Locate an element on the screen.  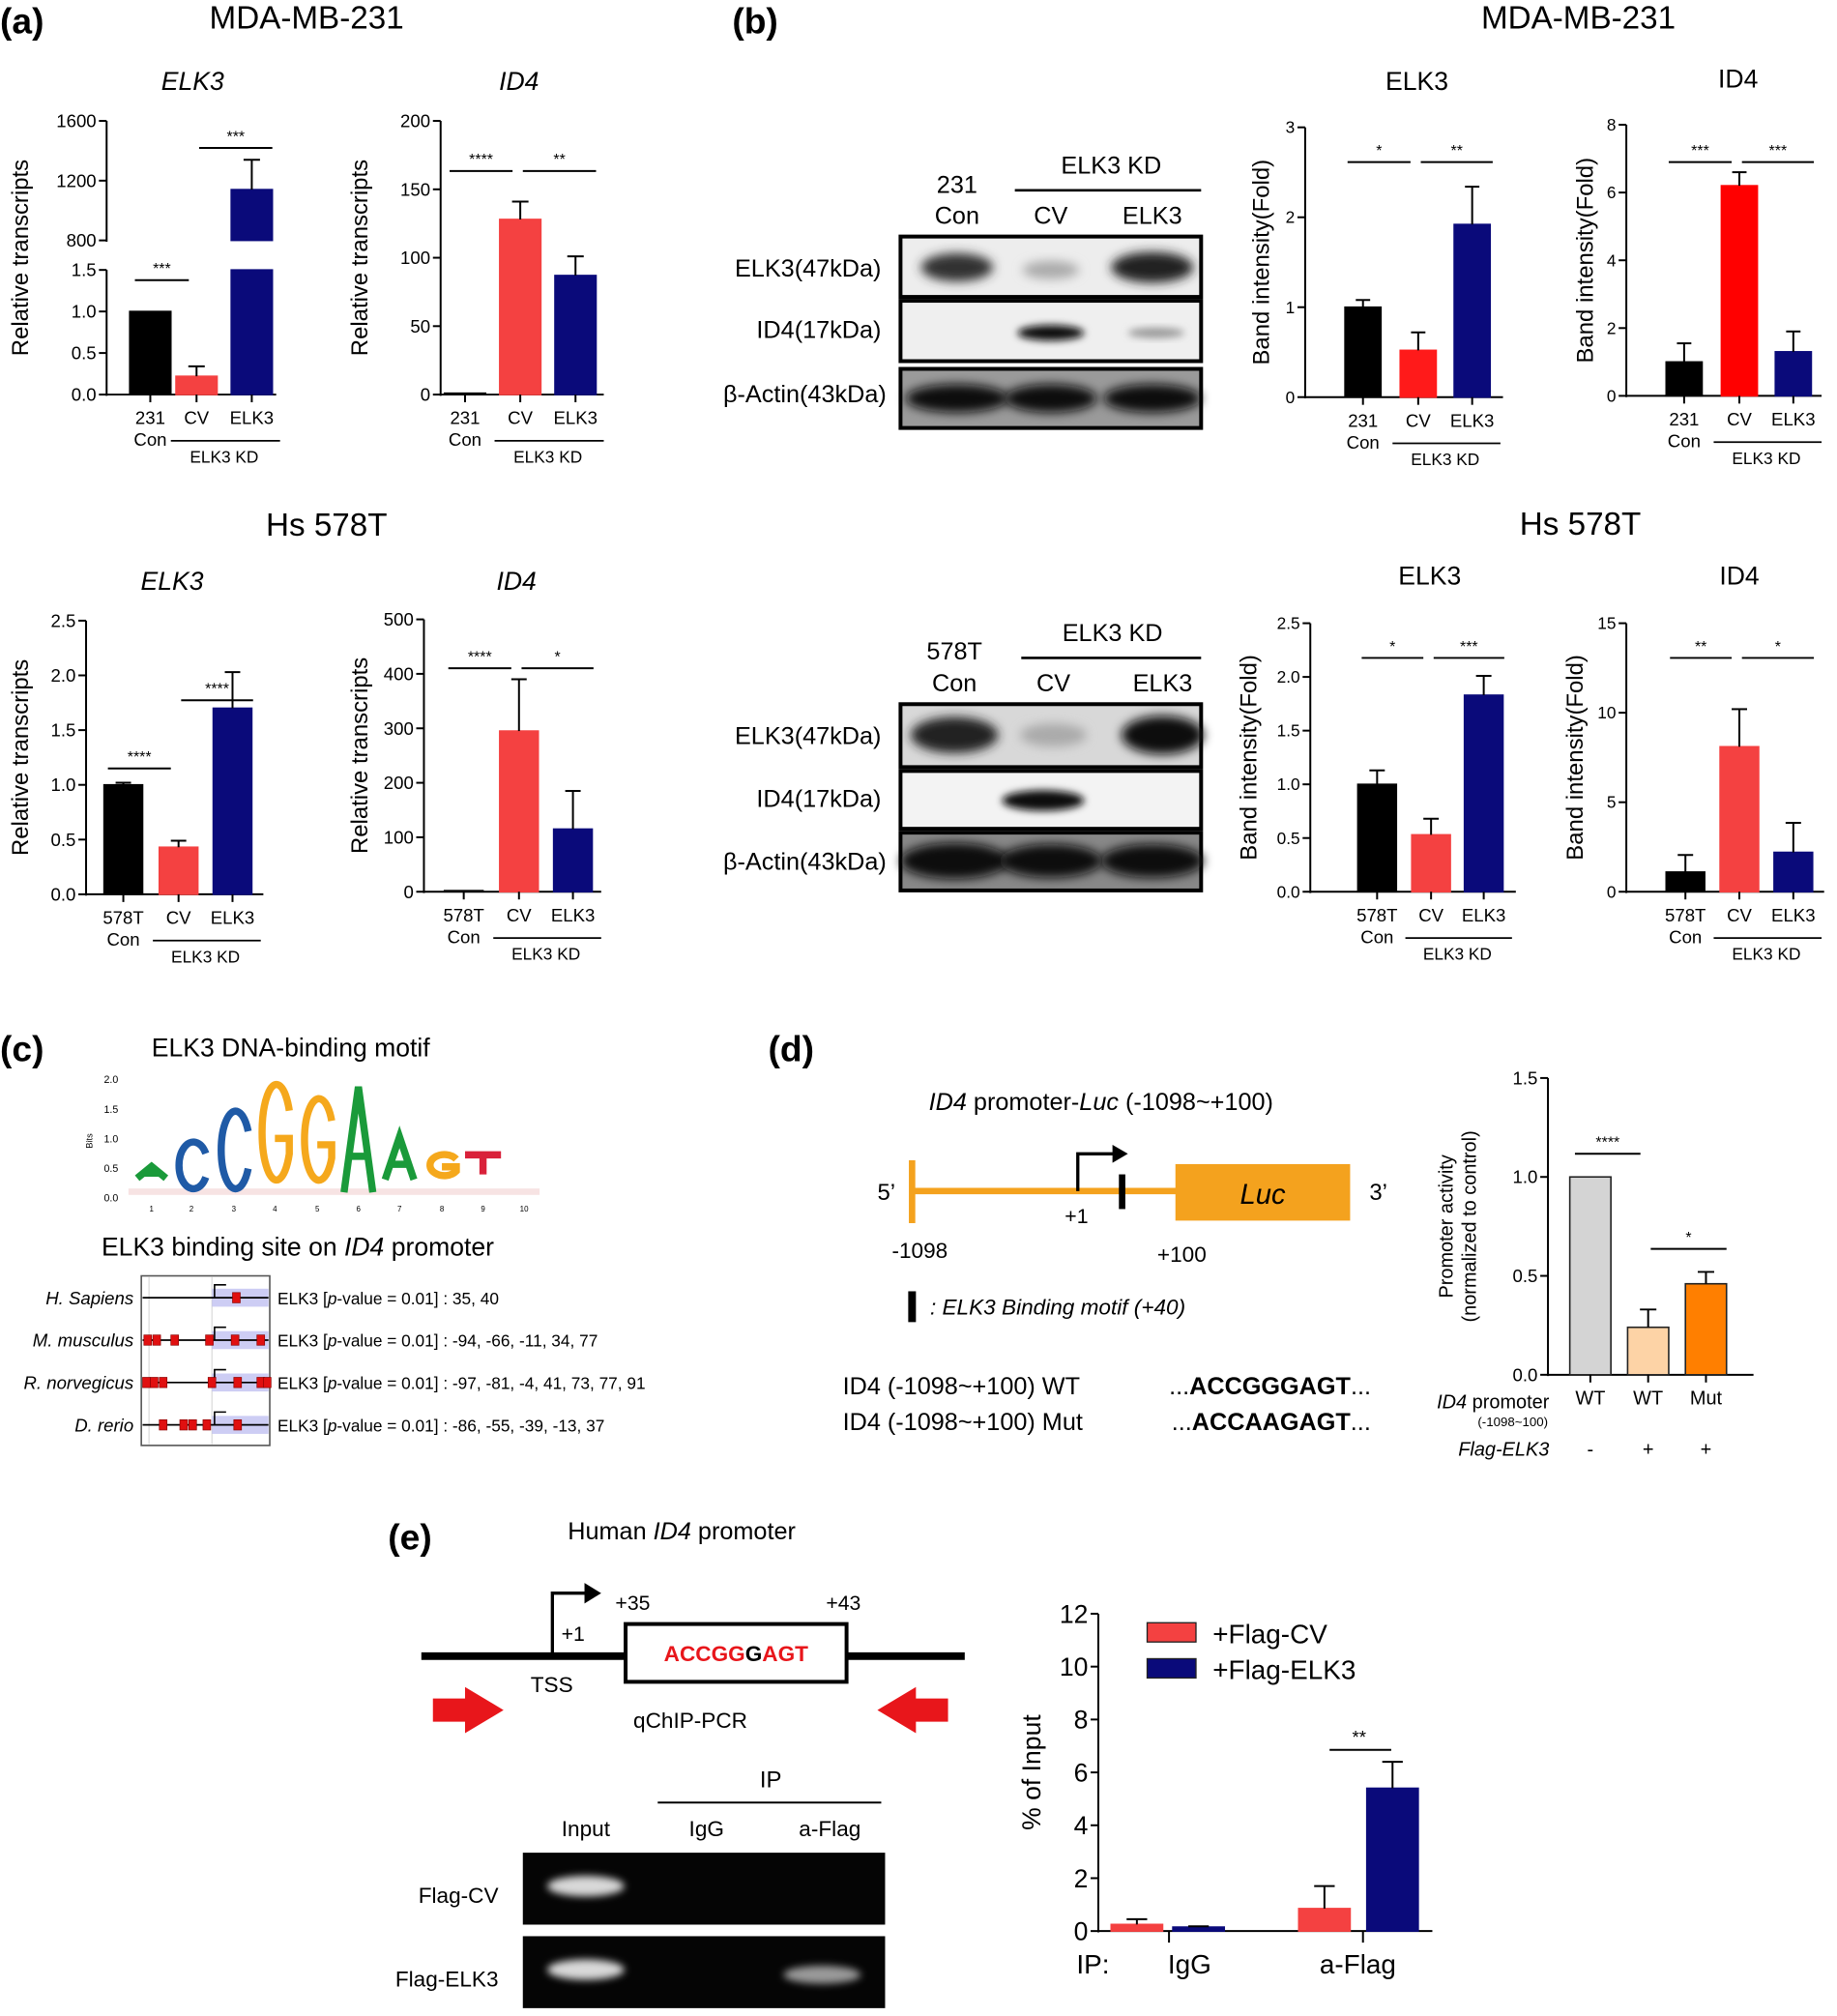
flag-value: + is located at coordinates (1649, 1450).